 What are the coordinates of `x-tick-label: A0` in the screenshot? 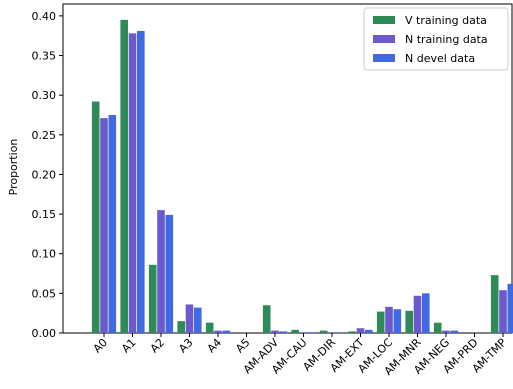 It's located at (100, 345).